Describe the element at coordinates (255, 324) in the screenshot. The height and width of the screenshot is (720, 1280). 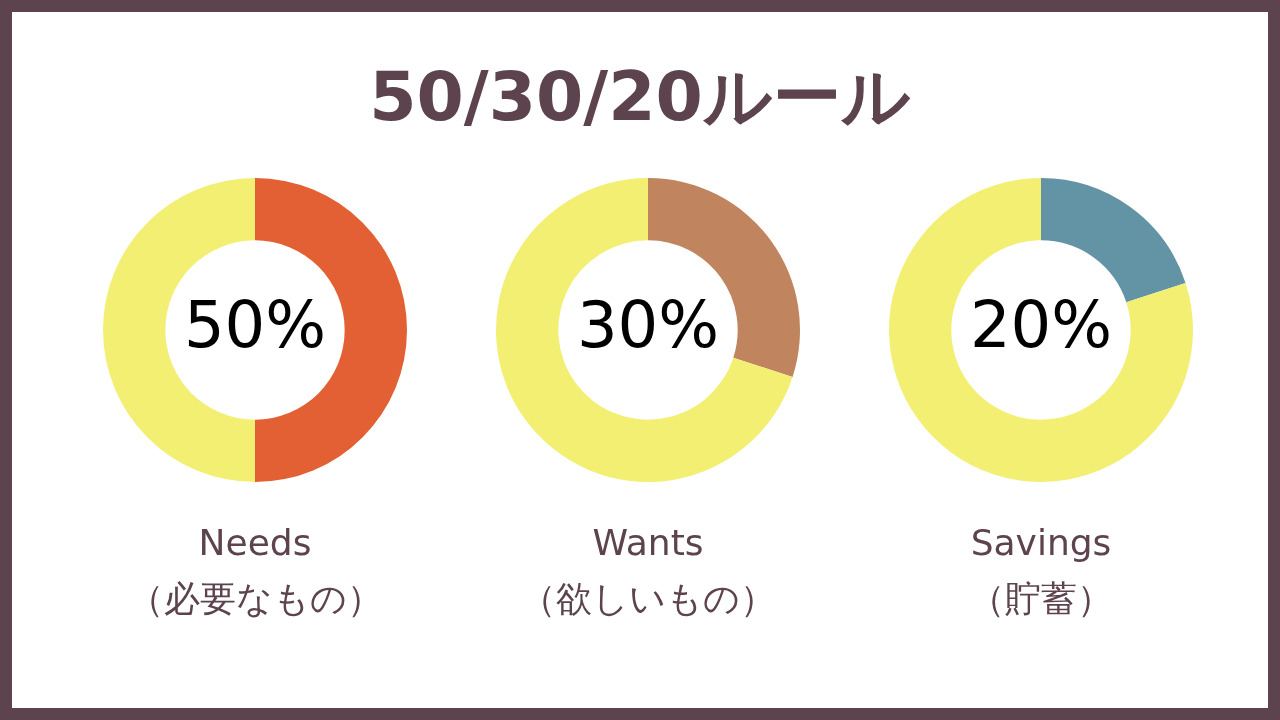
I see `data-label: 50%` at that location.